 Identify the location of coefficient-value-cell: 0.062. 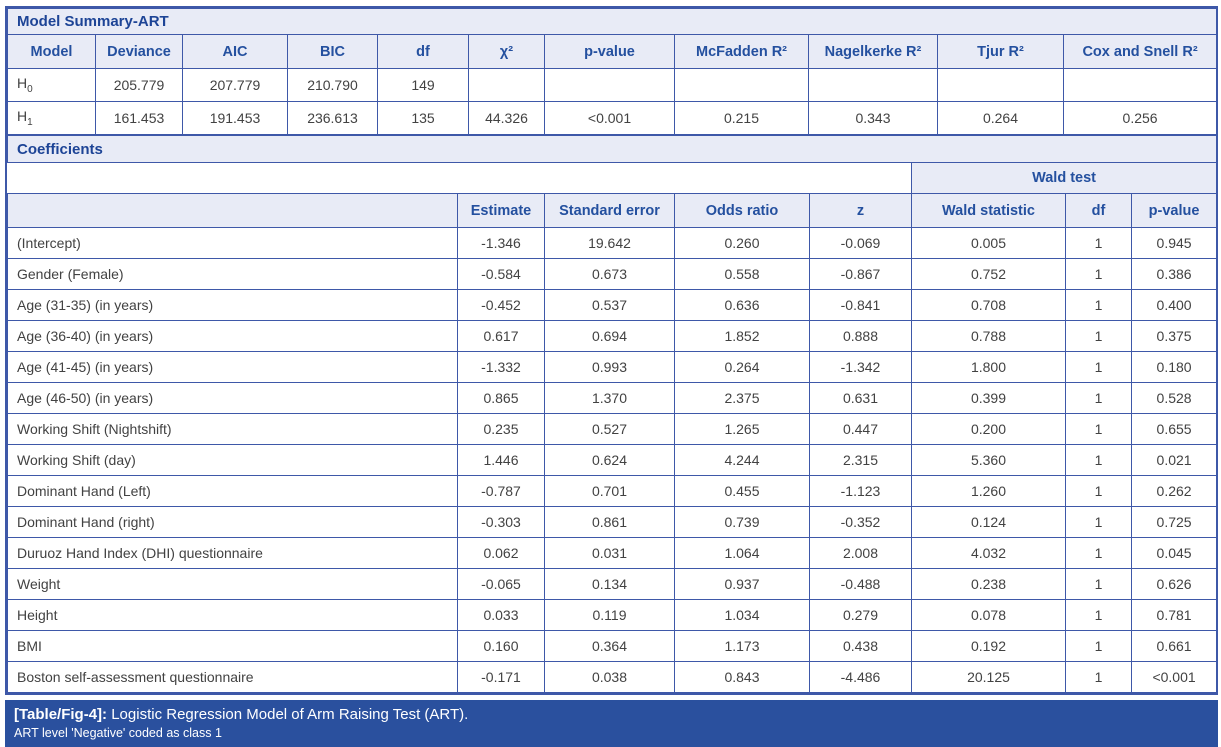
(501, 553).